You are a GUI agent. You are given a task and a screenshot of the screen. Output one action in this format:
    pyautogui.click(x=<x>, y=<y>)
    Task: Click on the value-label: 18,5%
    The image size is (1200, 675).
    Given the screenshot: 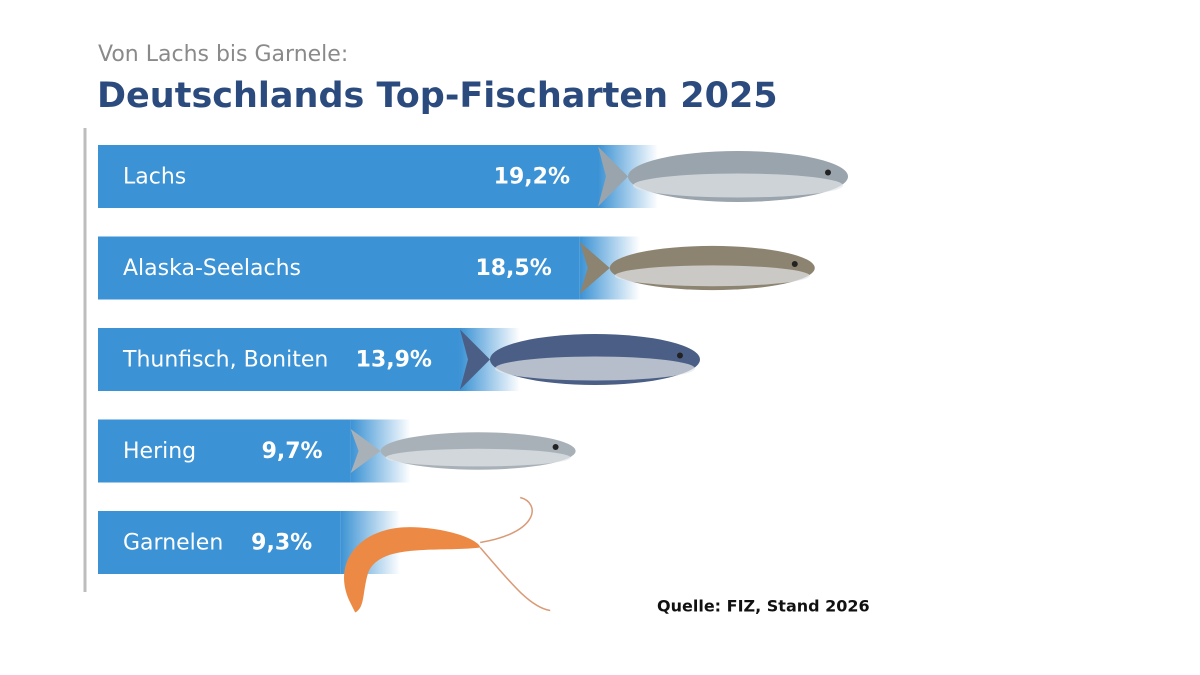 What is the action you would take?
    pyautogui.click(x=513, y=268)
    